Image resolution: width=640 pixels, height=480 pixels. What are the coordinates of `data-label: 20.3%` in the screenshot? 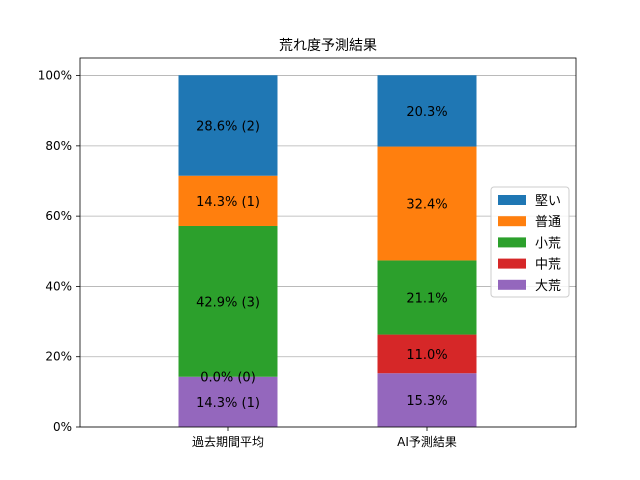 It's located at (426, 112).